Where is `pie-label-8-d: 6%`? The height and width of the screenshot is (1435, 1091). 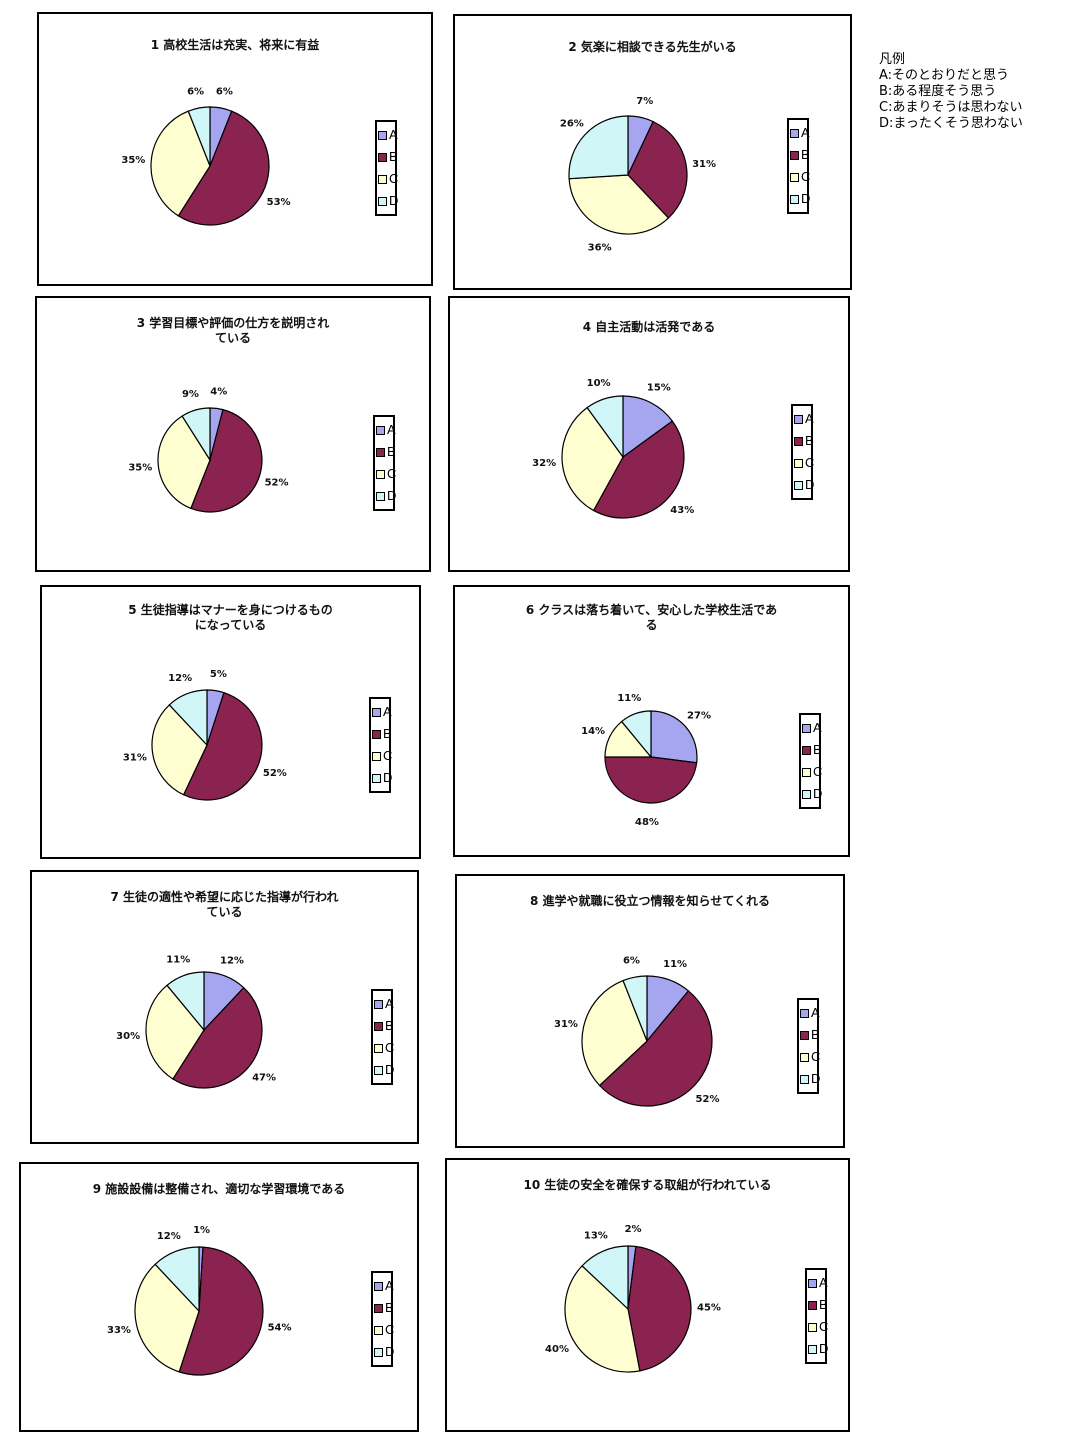 pie-label-8-d: 6% is located at coordinates (631, 960).